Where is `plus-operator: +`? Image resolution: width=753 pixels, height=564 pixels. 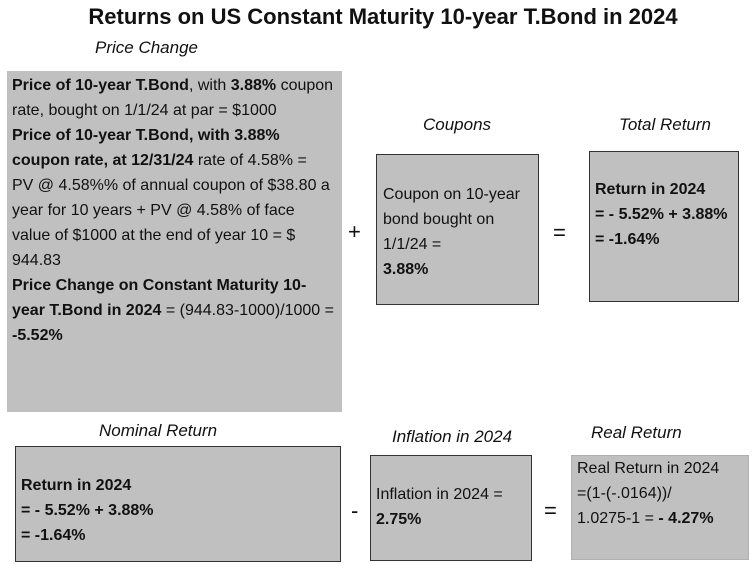
plus-operator: + is located at coordinates (354, 231).